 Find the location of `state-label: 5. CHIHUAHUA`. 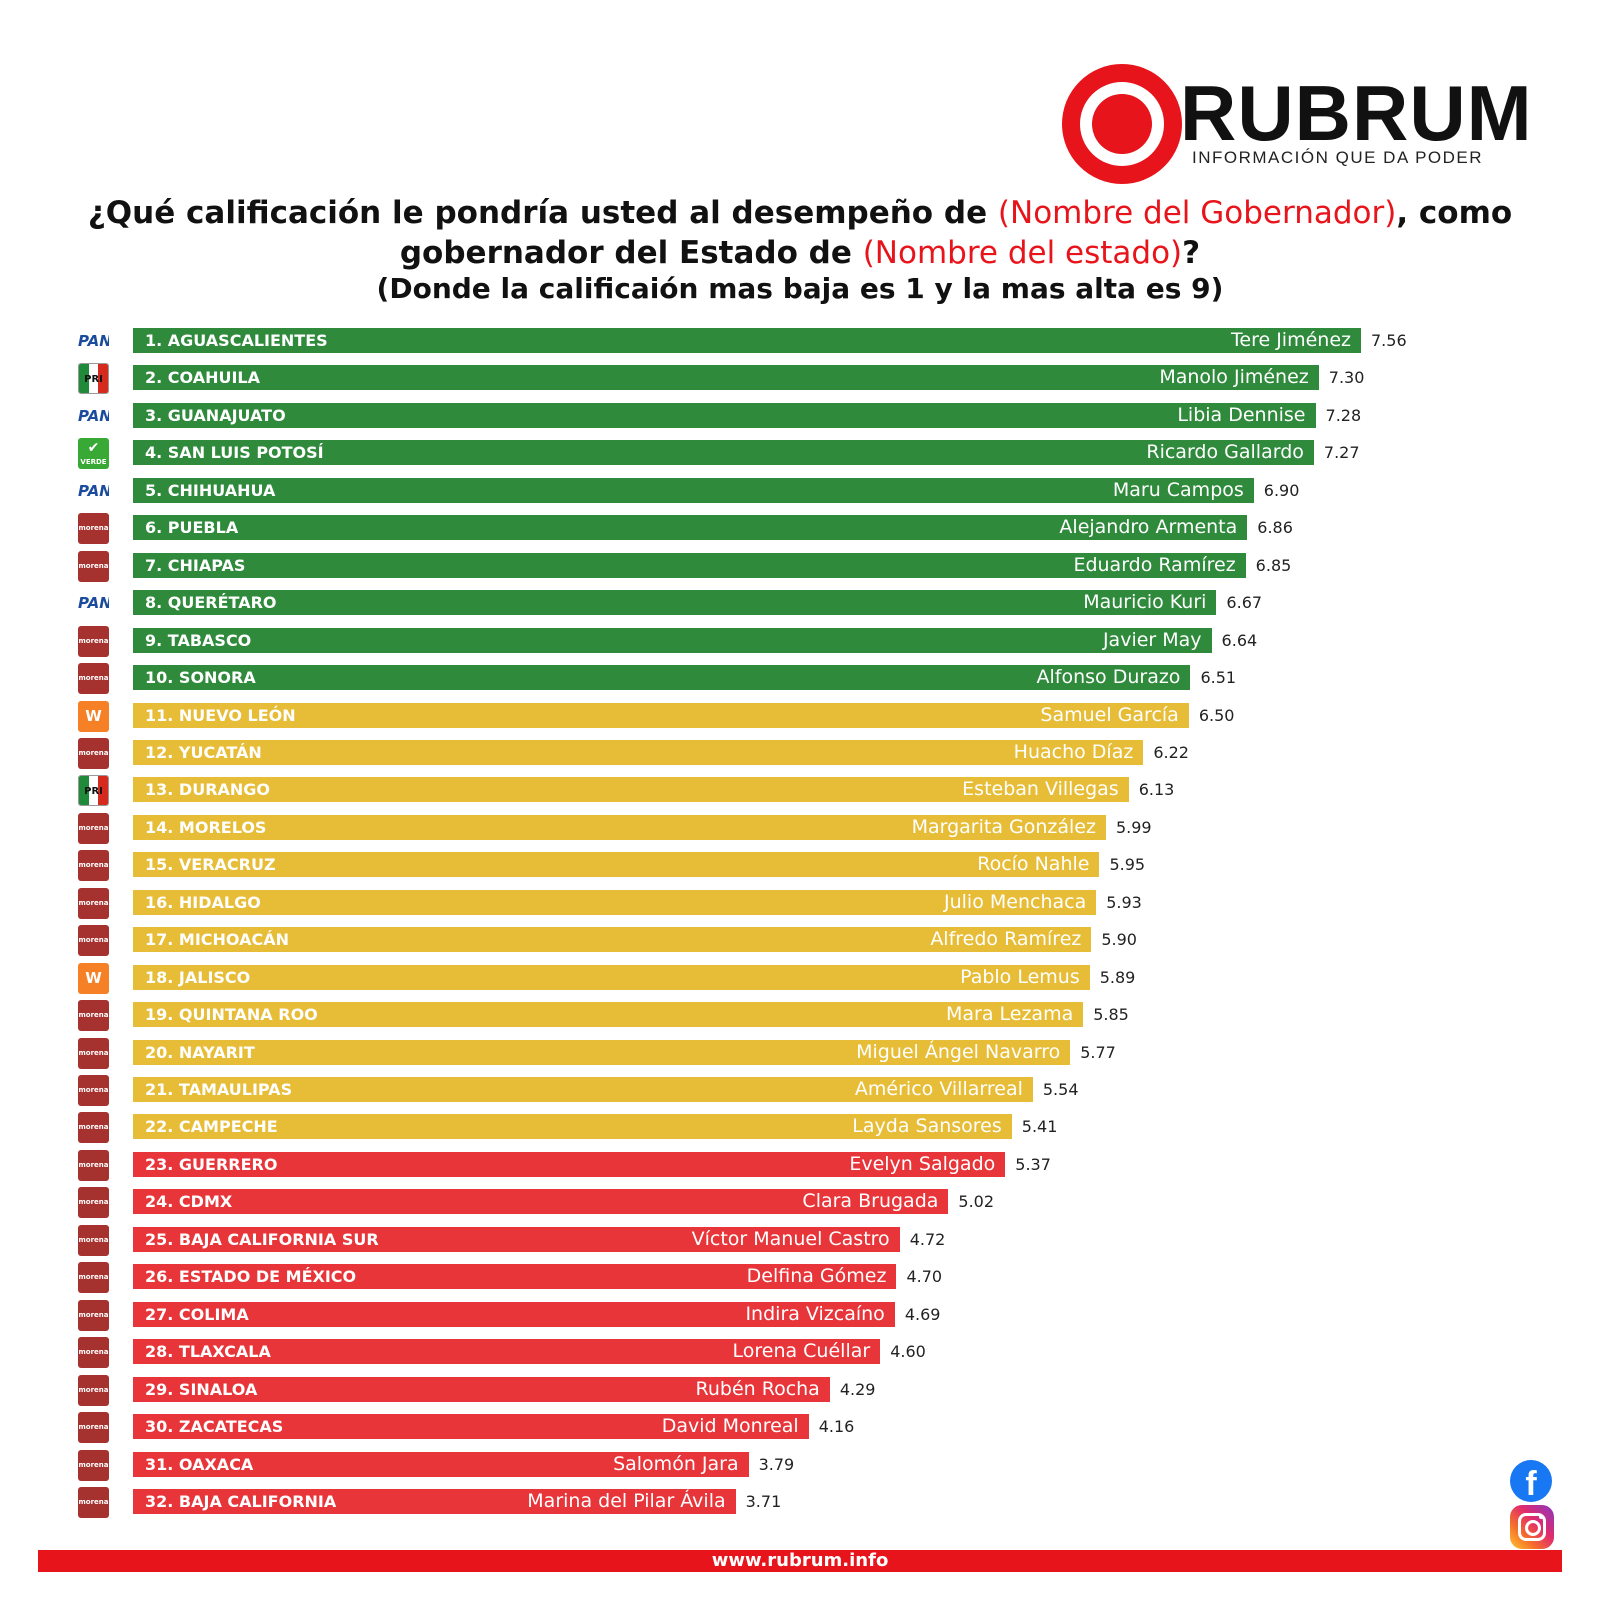

state-label: 5. CHIHUAHUA is located at coordinates (210, 490).